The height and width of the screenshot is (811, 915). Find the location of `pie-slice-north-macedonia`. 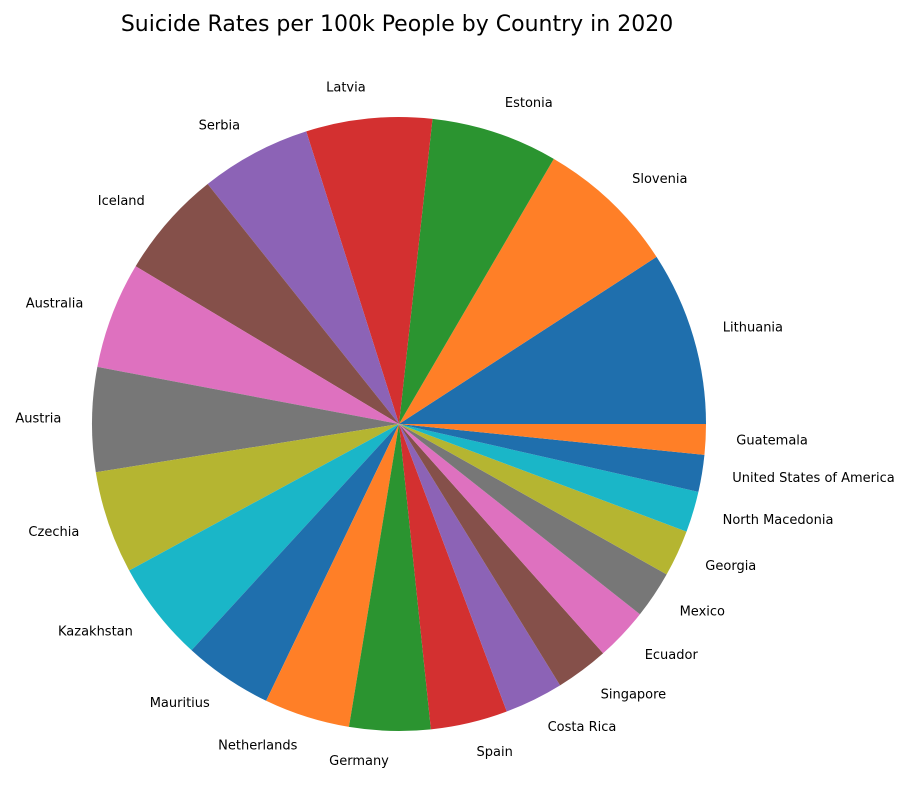

pie-slice-north-macedonia is located at coordinates (549, 478).